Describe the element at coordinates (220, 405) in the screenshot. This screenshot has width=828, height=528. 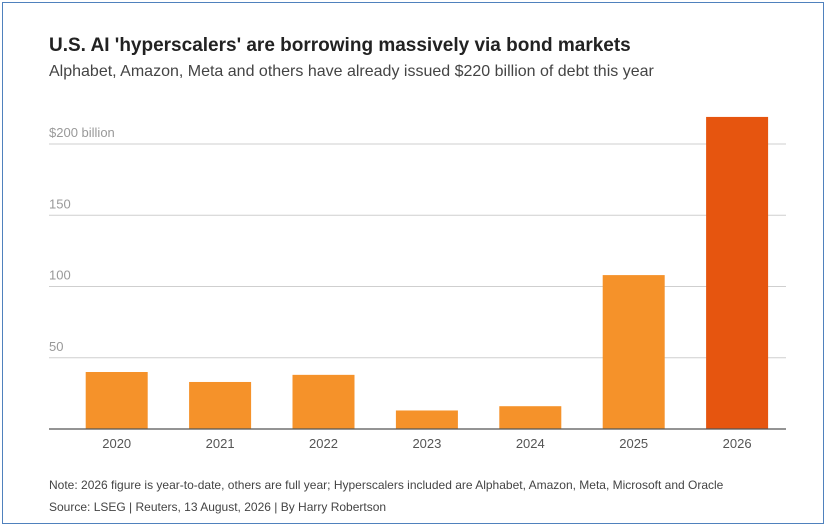
I see `bar-2021` at that location.